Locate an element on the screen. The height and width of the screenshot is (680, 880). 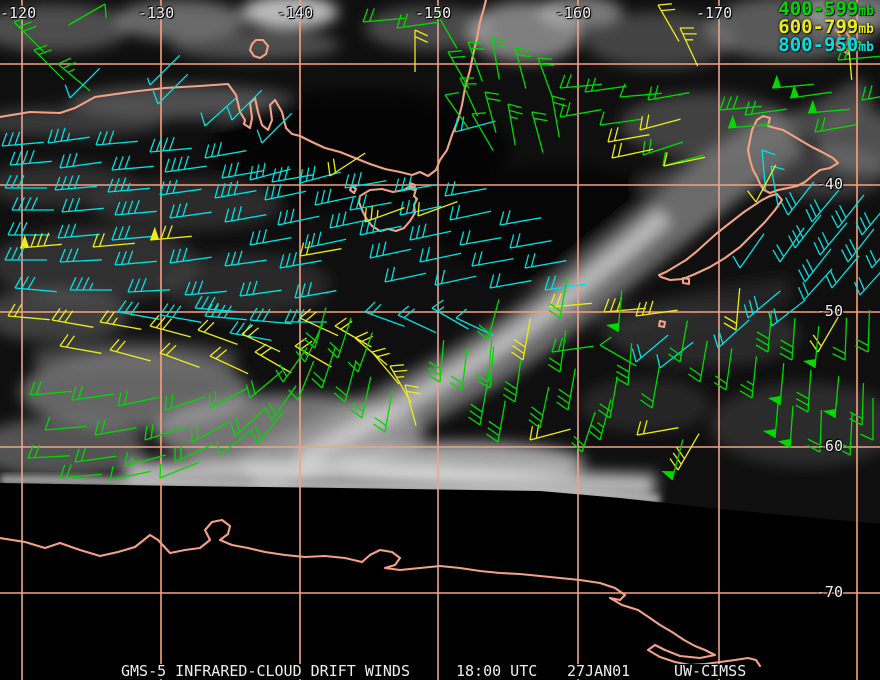
island-king is located at coordinates (353, 189).